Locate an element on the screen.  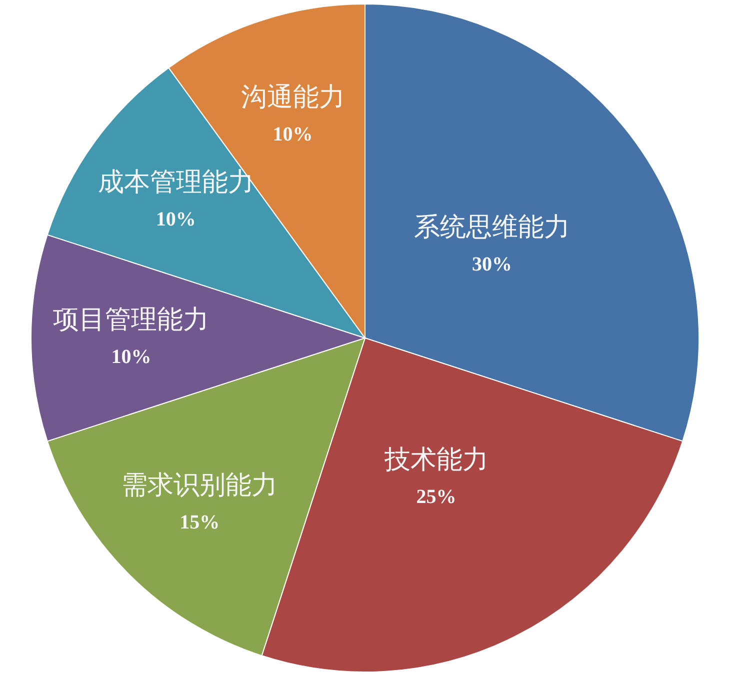
data-label: 30% is located at coordinates (492, 265).